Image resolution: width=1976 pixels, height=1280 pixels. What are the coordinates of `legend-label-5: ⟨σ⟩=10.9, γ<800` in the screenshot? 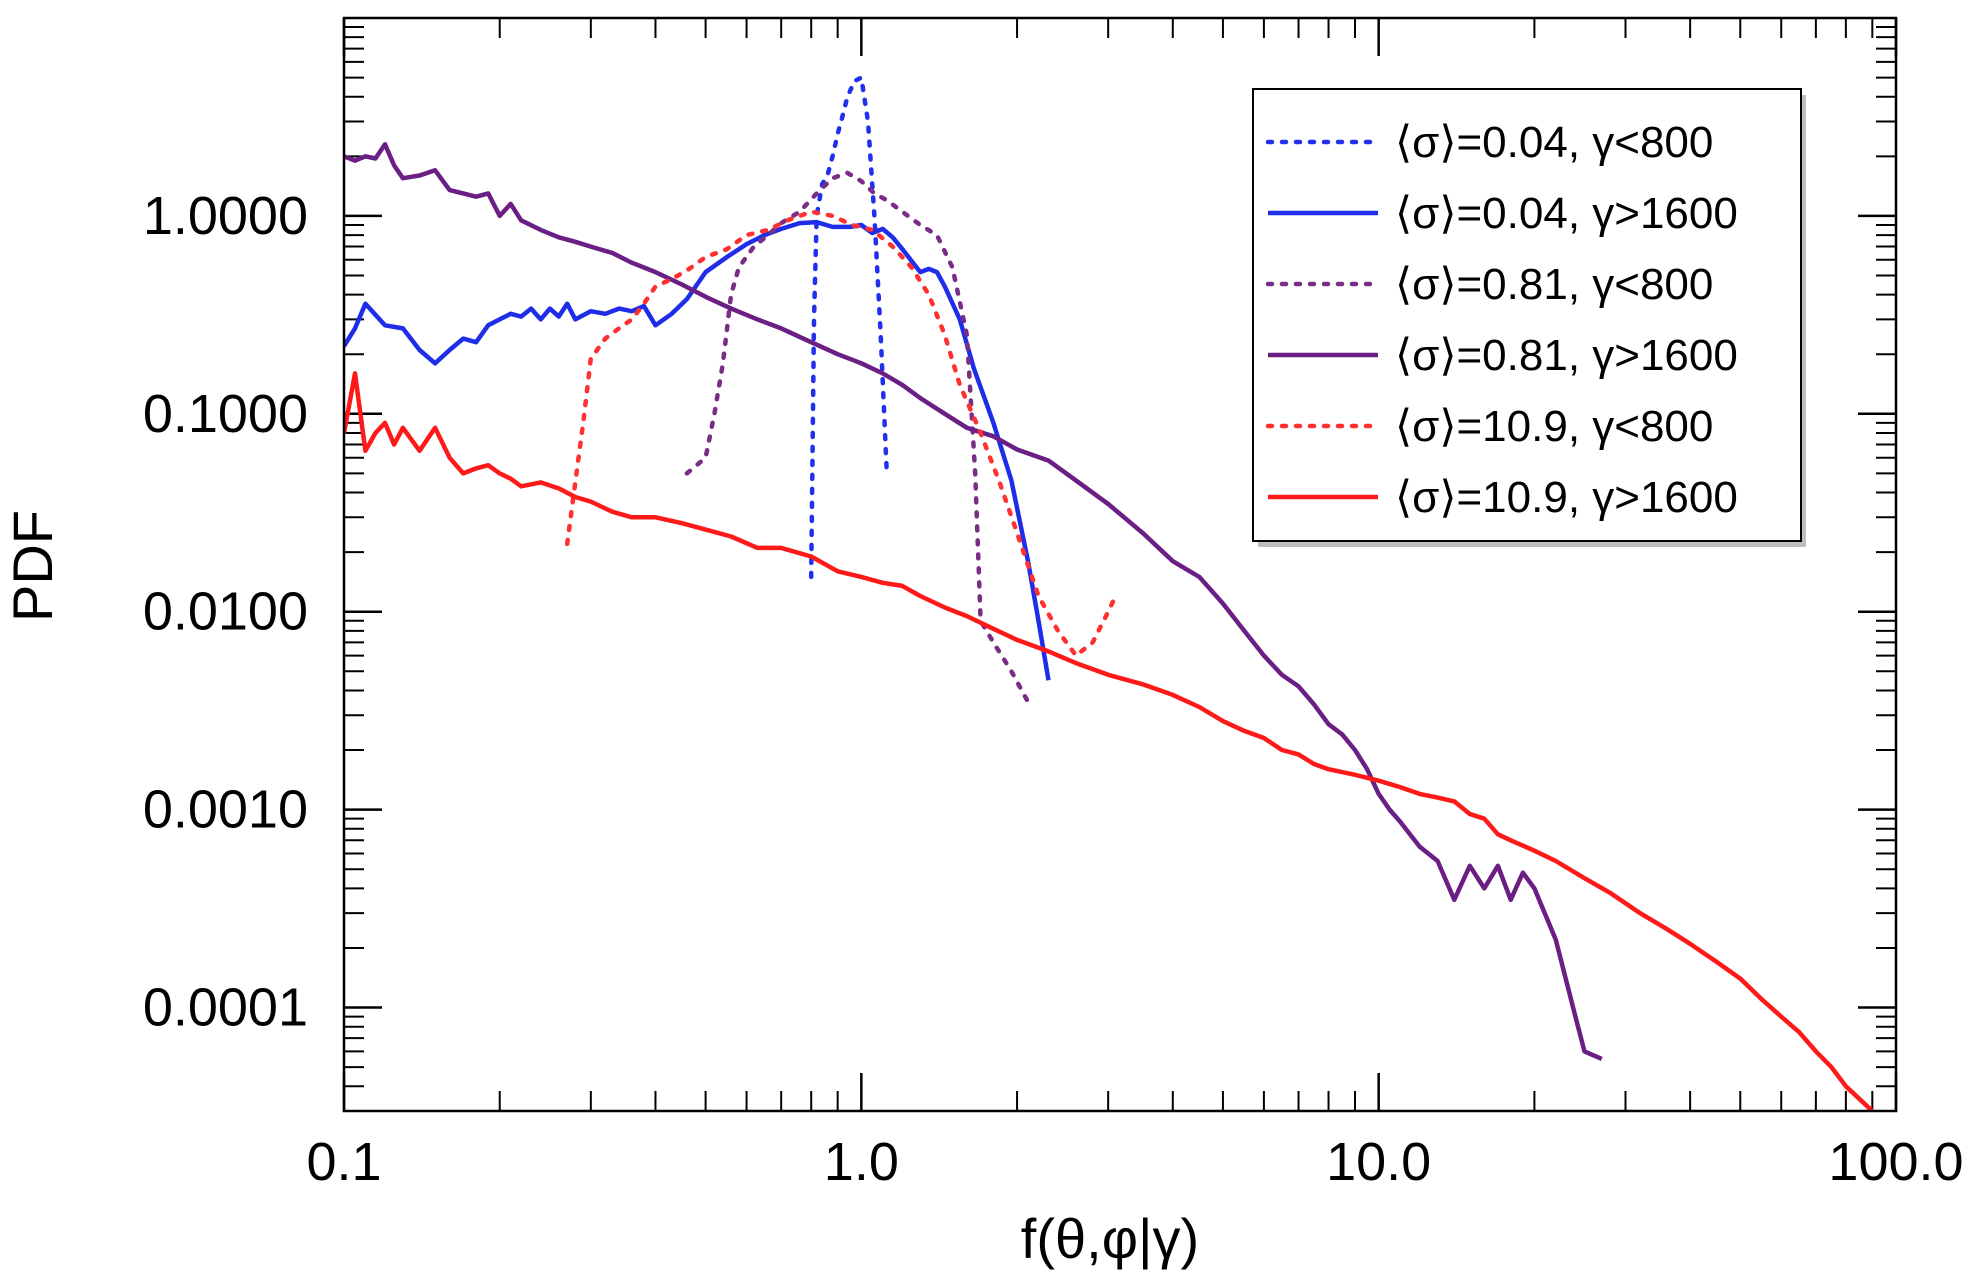 It's located at (1554, 426).